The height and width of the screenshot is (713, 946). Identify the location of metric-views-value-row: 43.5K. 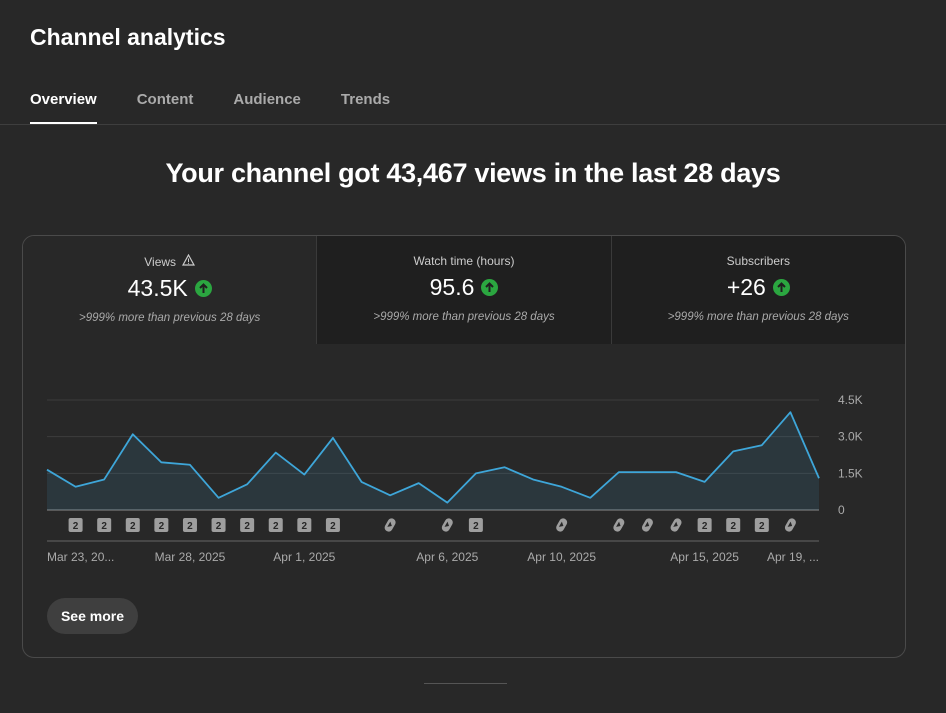
(169, 288).